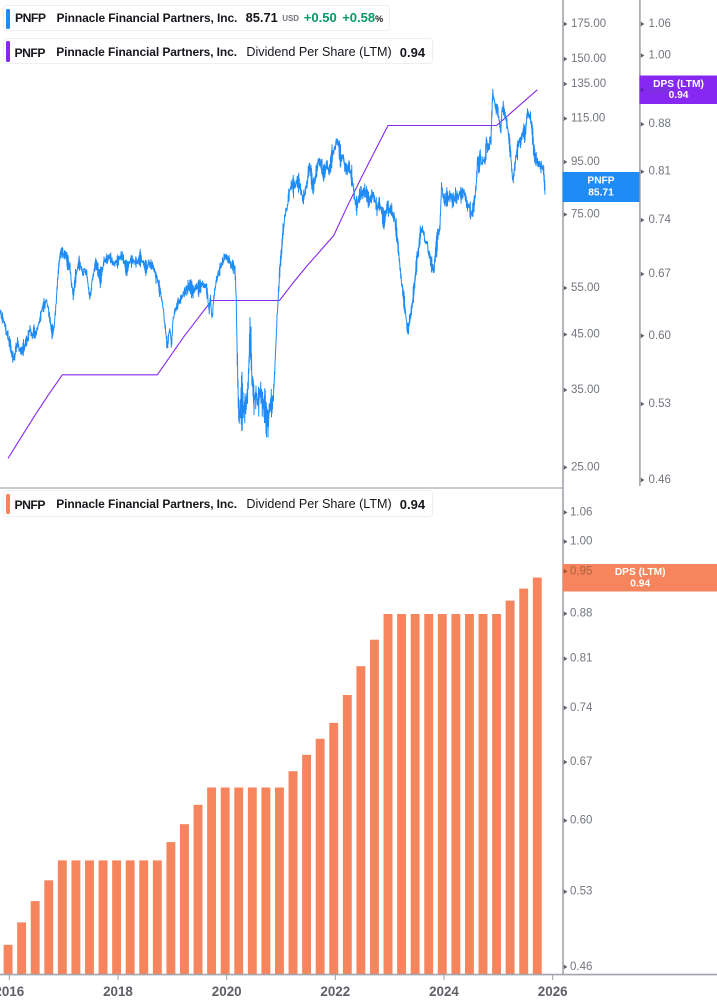  Describe the element at coordinates (588, 119) in the screenshot. I see `svg-text: 115.00` at that location.